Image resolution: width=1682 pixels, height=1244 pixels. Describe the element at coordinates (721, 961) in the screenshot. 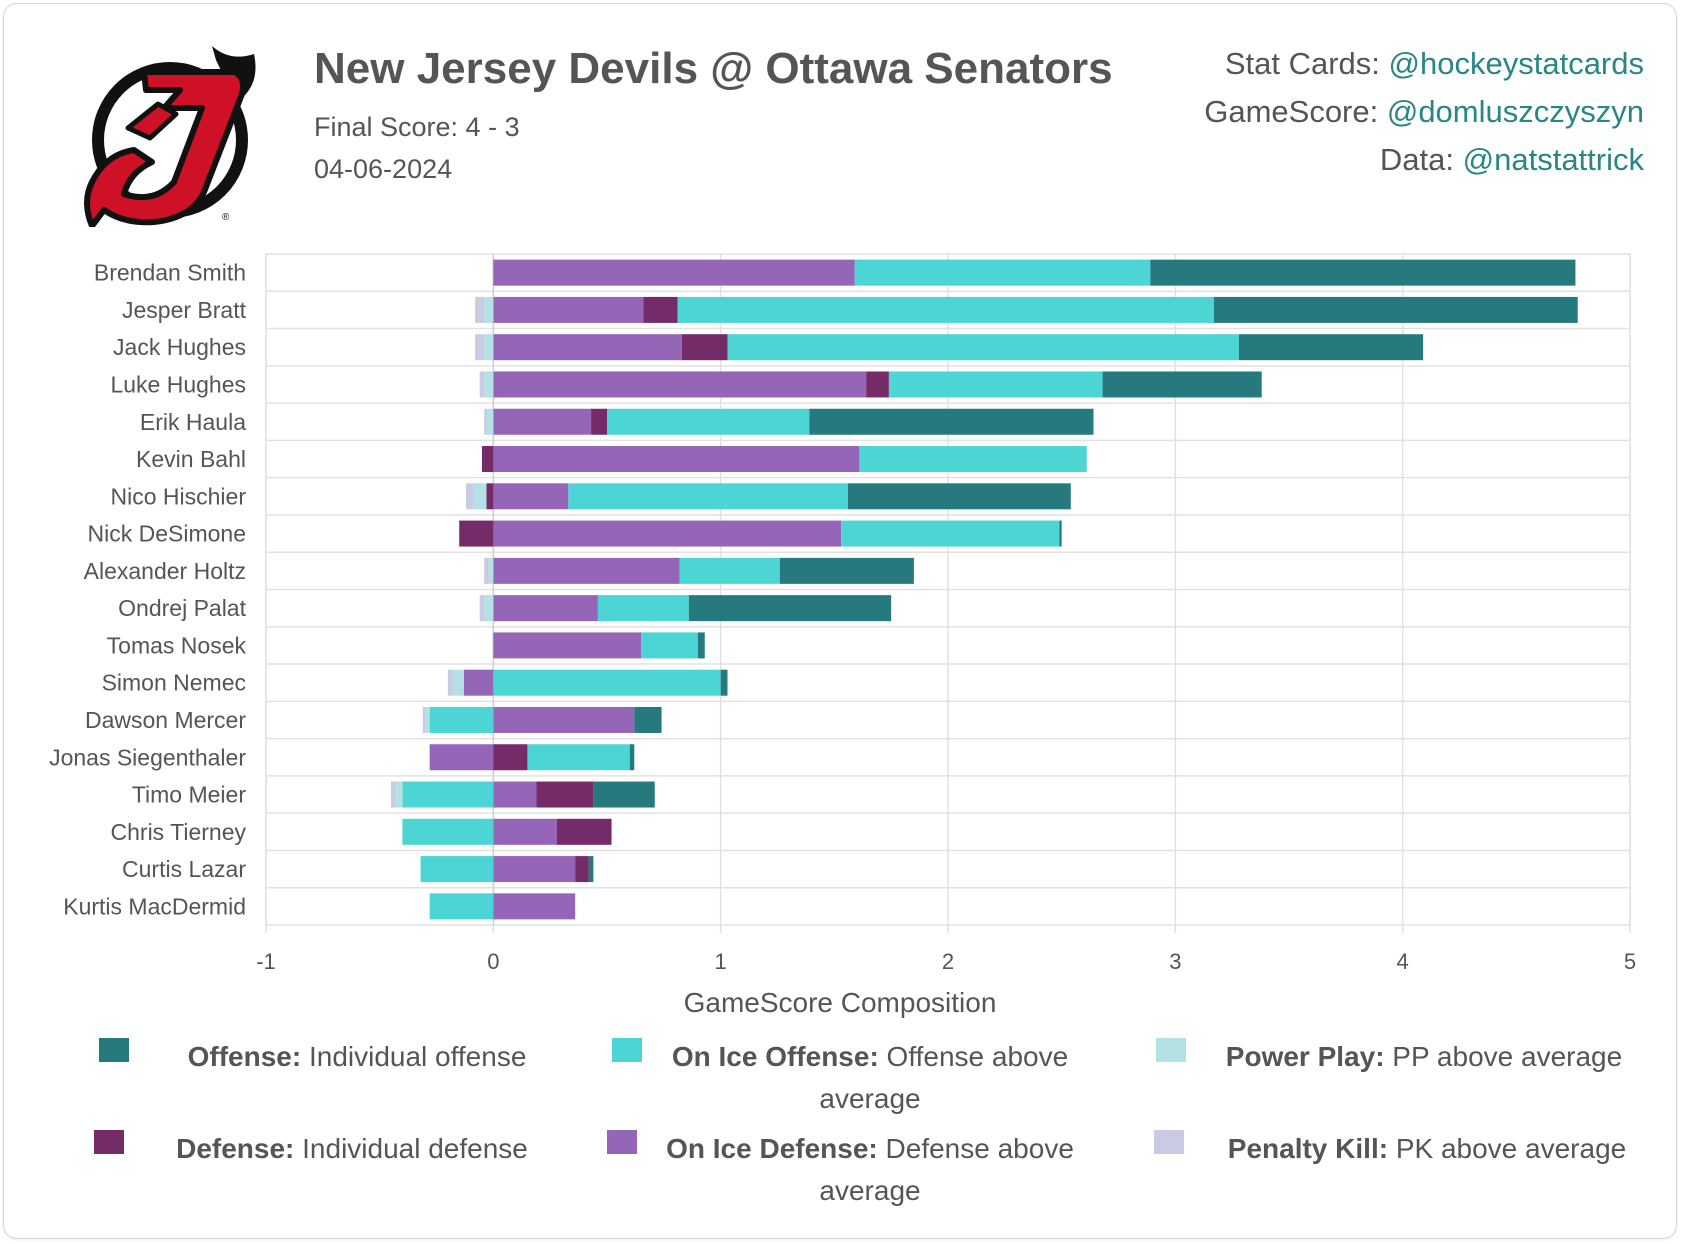

I see `x-tick-label: 1` at that location.